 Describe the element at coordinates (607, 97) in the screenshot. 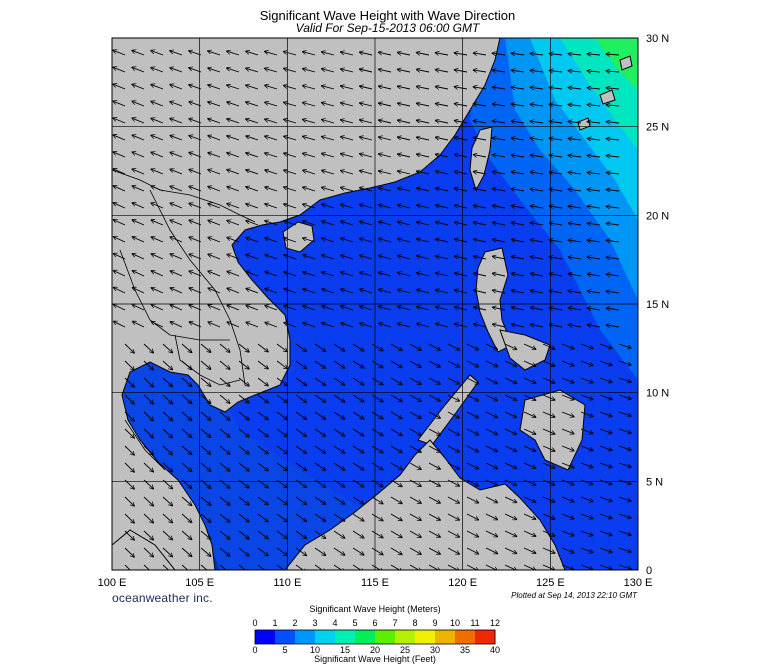

I see `ryukyu-islet` at that location.